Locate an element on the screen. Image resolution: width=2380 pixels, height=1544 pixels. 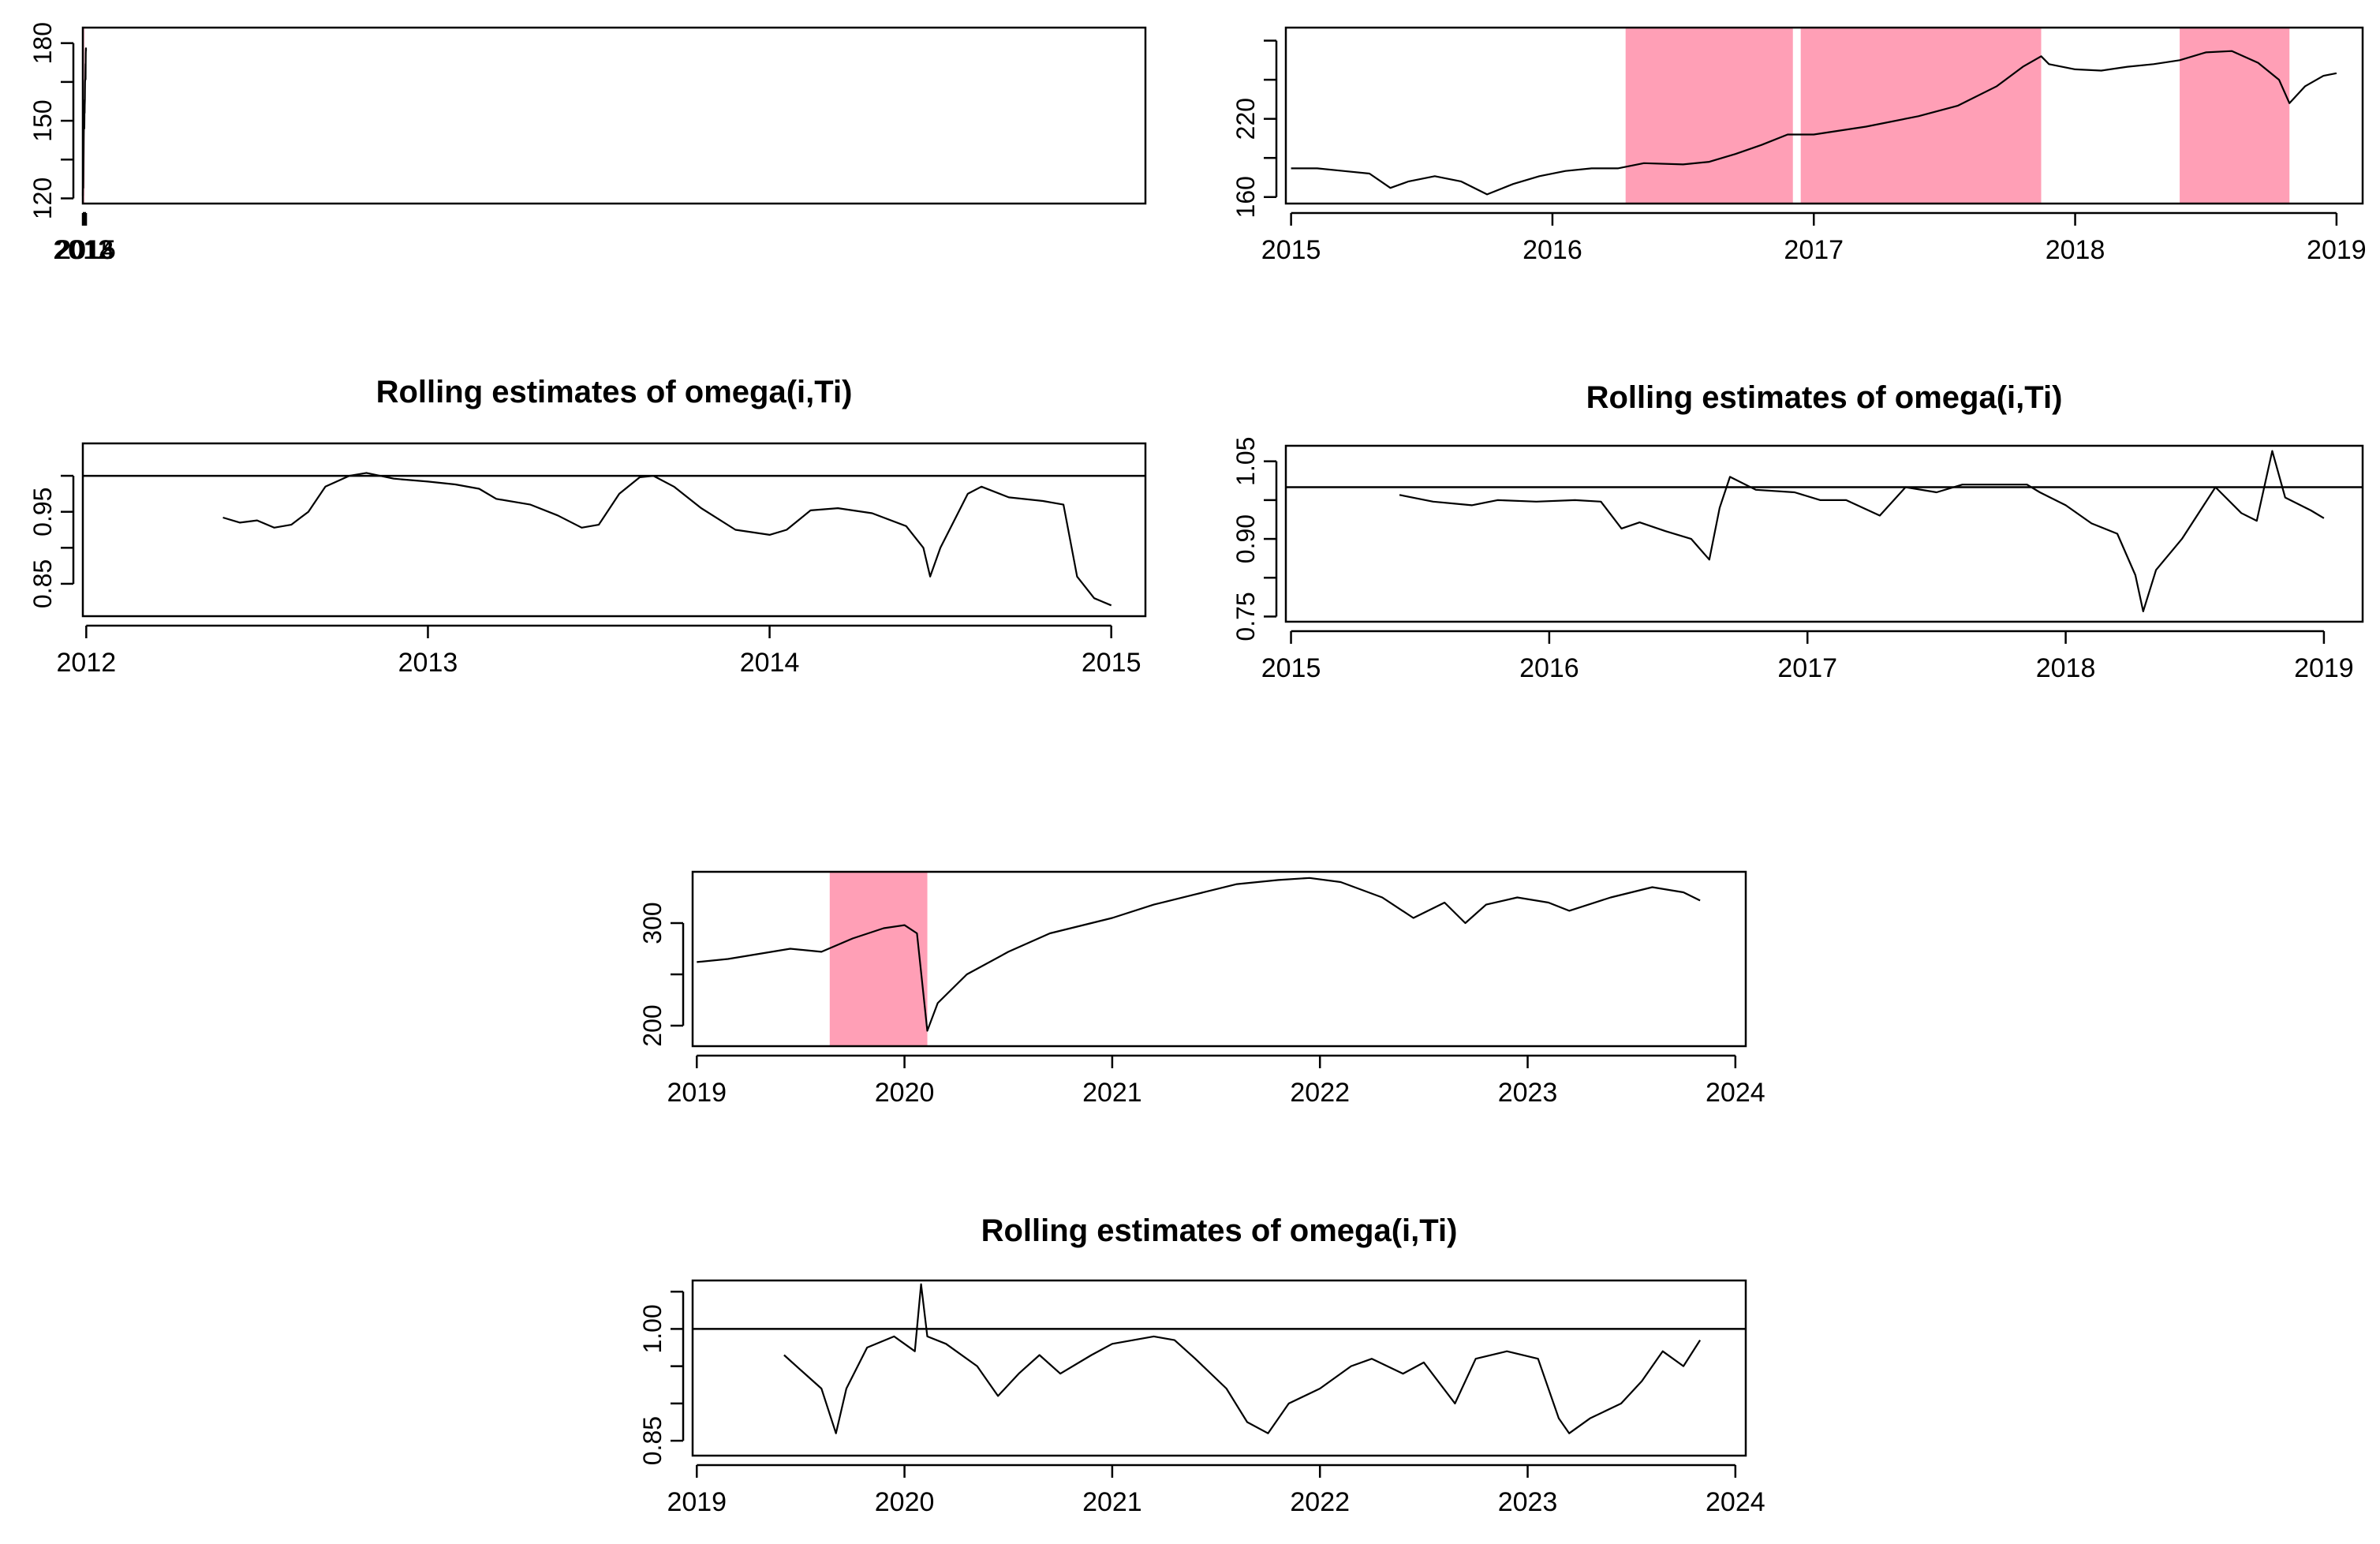
panel-price-2019-2024: 2019 2020 2021 2022 2023 2024 200 300 is located at coordinates (1201, 989).